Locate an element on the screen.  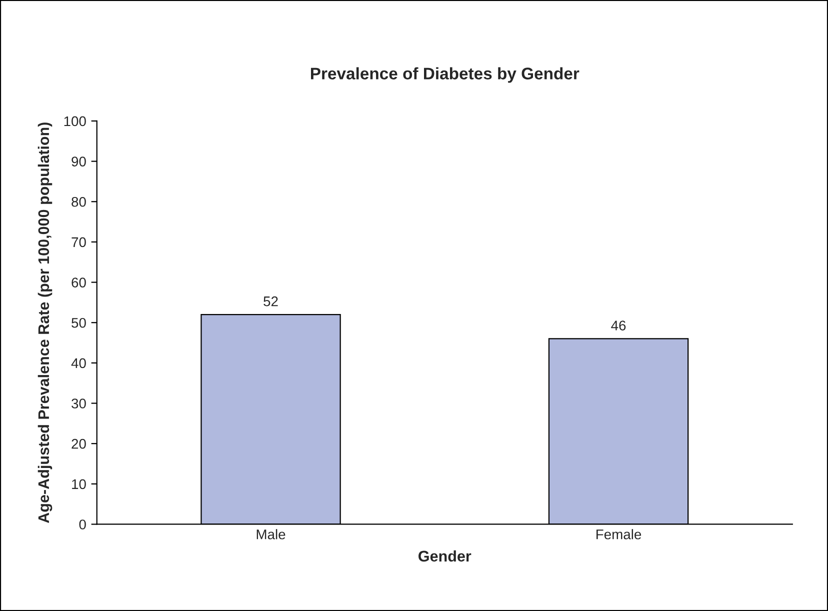
x-axis-title: Gender is located at coordinates (445, 556).